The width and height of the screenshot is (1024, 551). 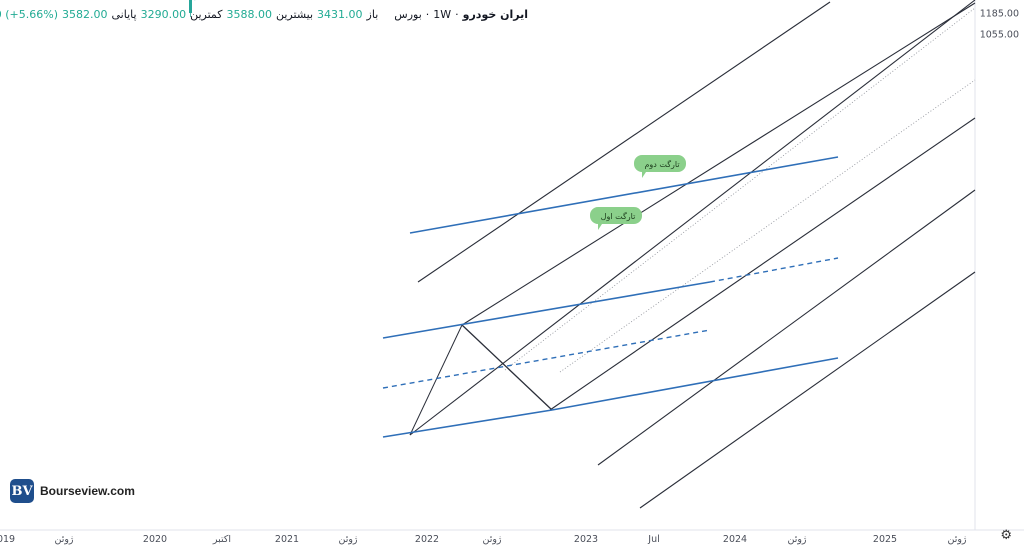 What do you see at coordinates (29, 14) in the screenshot?
I see `change-value: +192.00 (+5.66%)` at bounding box center [29, 14].